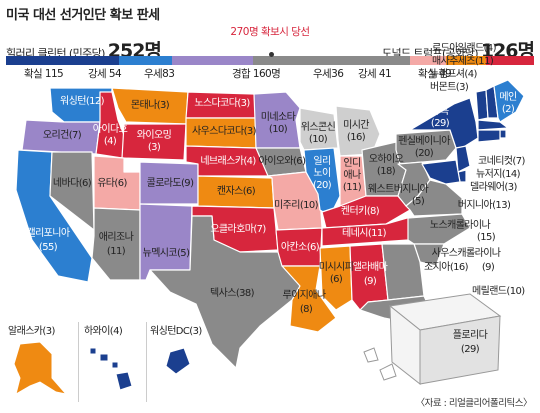 This screenshot has height=413, width=540. Describe the element at coordinates (332, 60) in the screenshot. I see `bar-tossup` at that location.